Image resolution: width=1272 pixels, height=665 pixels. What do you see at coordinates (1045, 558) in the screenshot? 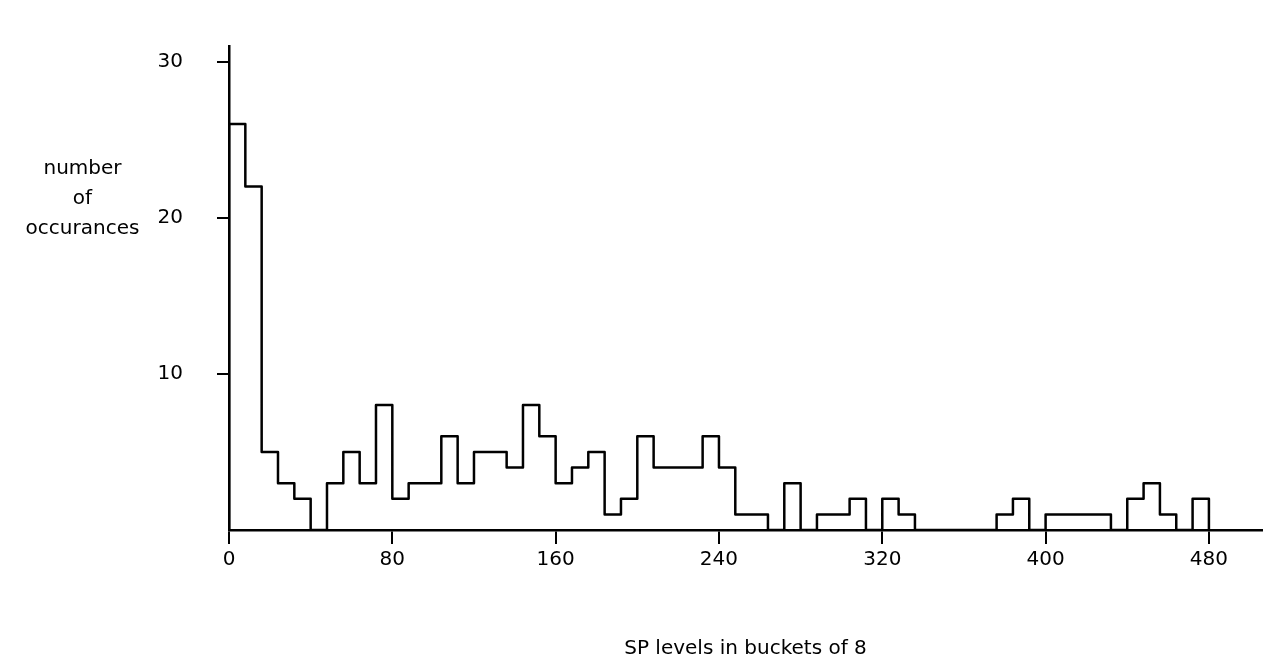
I see `x-tick-label: 400` at bounding box center [1045, 558].